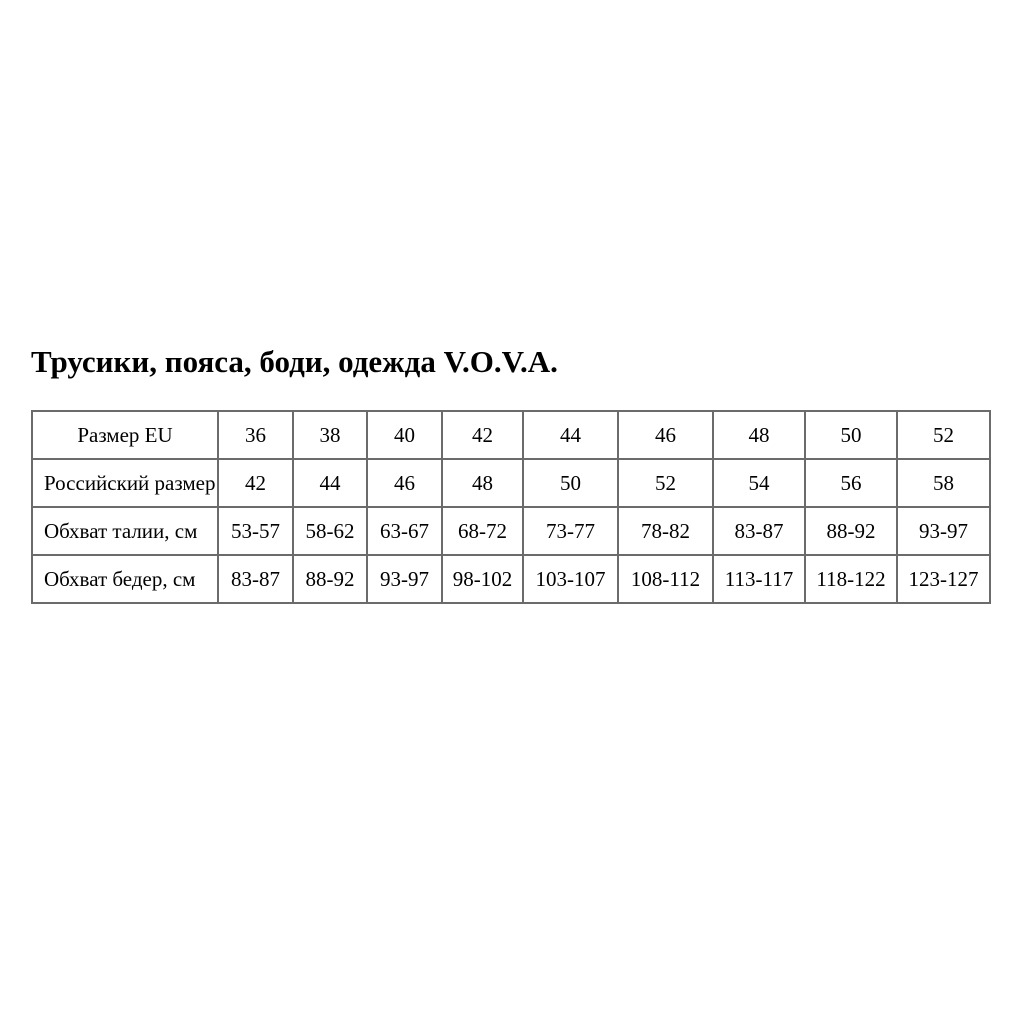 The width and height of the screenshot is (1018, 1018). What do you see at coordinates (330, 435) in the screenshot?
I see `size-value-cell: 38` at bounding box center [330, 435].